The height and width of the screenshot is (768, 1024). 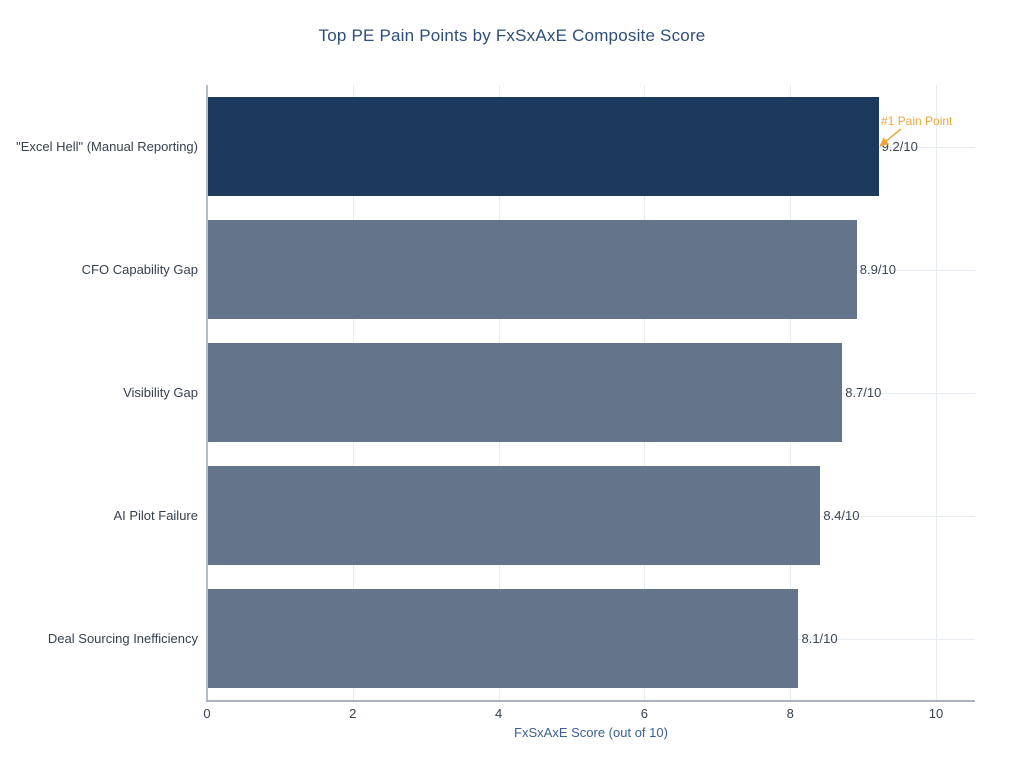 I want to click on y-axis-line, so click(x=207, y=393).